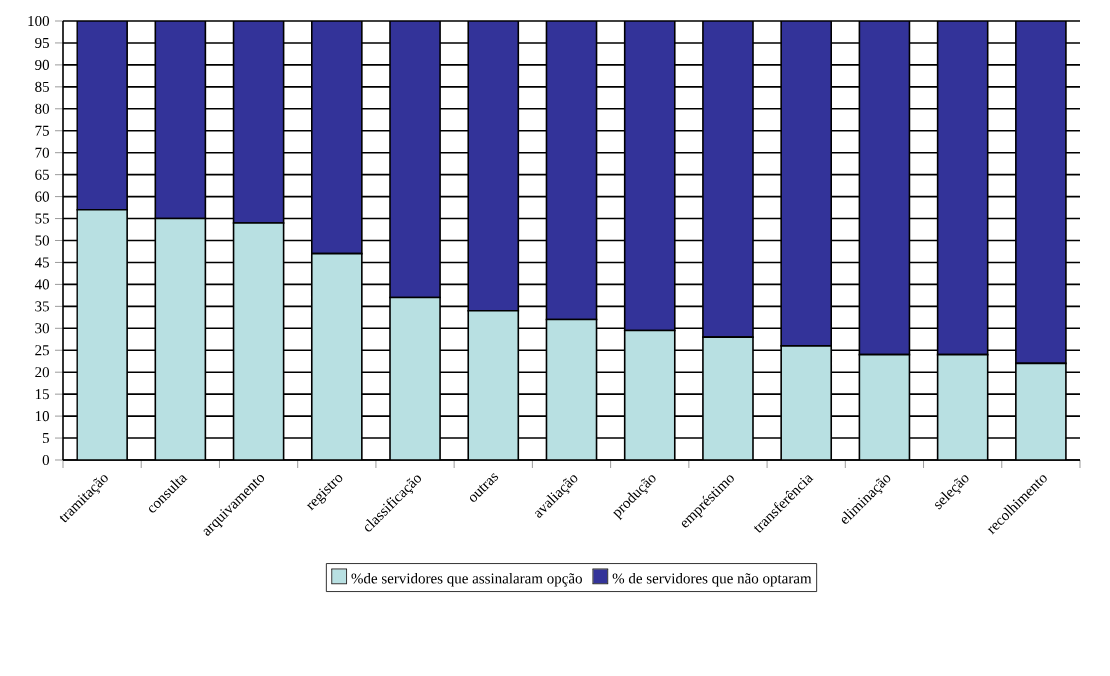 The image size is (1110, 676). Describe the element at coordinates (42, 152) in the screenshot. I see `y-tick-label: 70` at that location.